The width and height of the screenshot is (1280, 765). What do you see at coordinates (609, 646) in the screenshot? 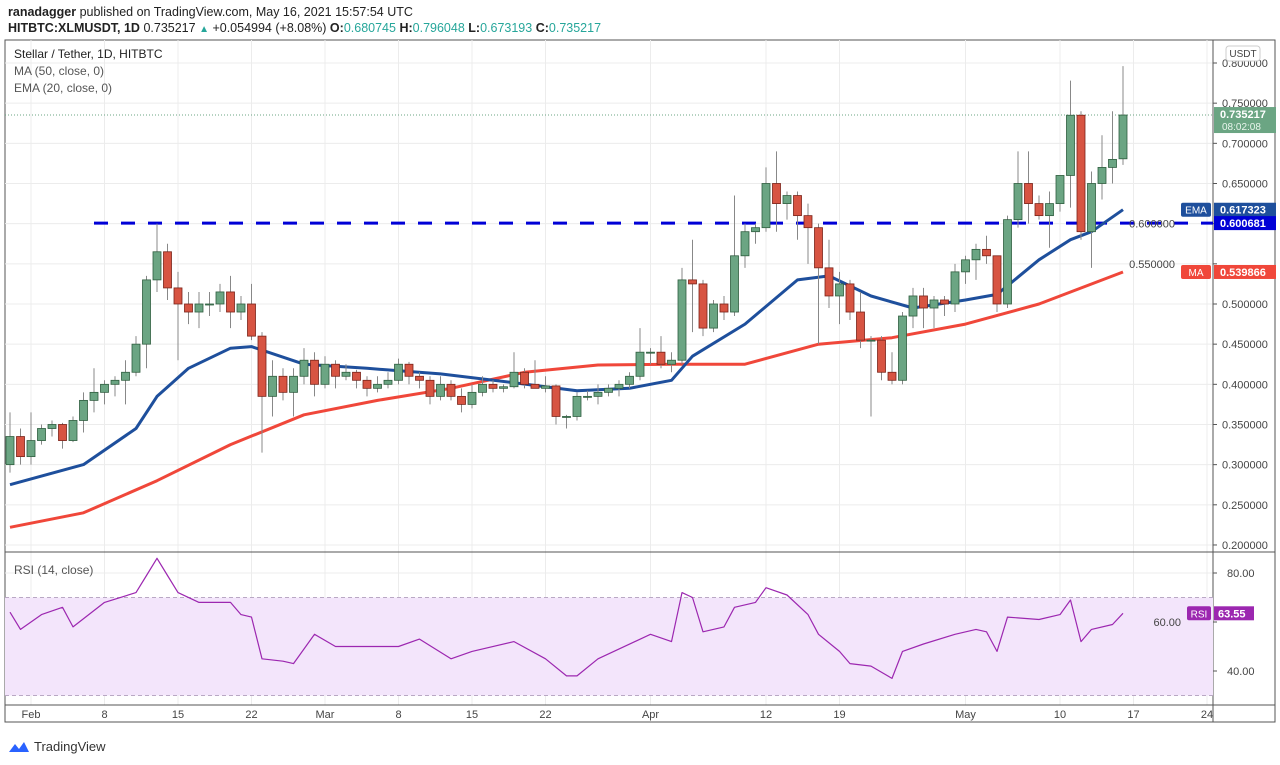
I see `rsi-band` at bounding box center [609, 646].